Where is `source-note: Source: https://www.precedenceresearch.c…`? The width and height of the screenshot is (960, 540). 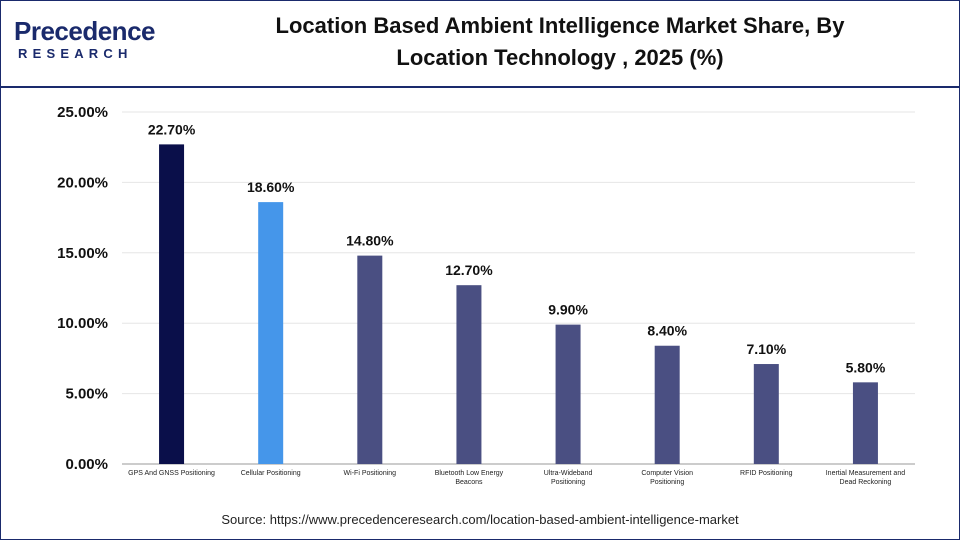
source-note: Source: https://www.precedenceresearch.c… is located at coordinates (480, 519).